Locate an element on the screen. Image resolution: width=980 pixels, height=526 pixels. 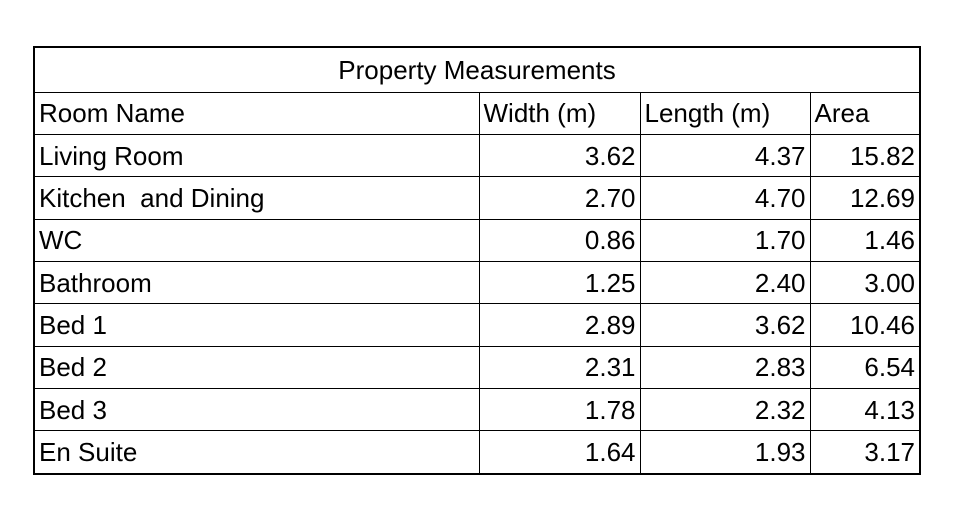
area-cell: 6.54 is located at coordinates (864, 367).